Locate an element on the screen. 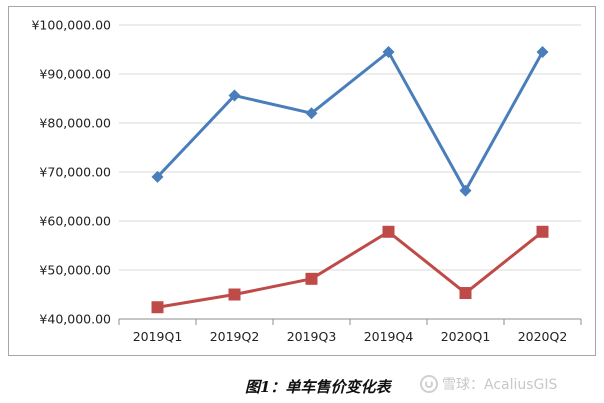 This screenshot has width=604, height=403. watermark: 雪球：AcaliusGIS is located at coordinates (488, 384).